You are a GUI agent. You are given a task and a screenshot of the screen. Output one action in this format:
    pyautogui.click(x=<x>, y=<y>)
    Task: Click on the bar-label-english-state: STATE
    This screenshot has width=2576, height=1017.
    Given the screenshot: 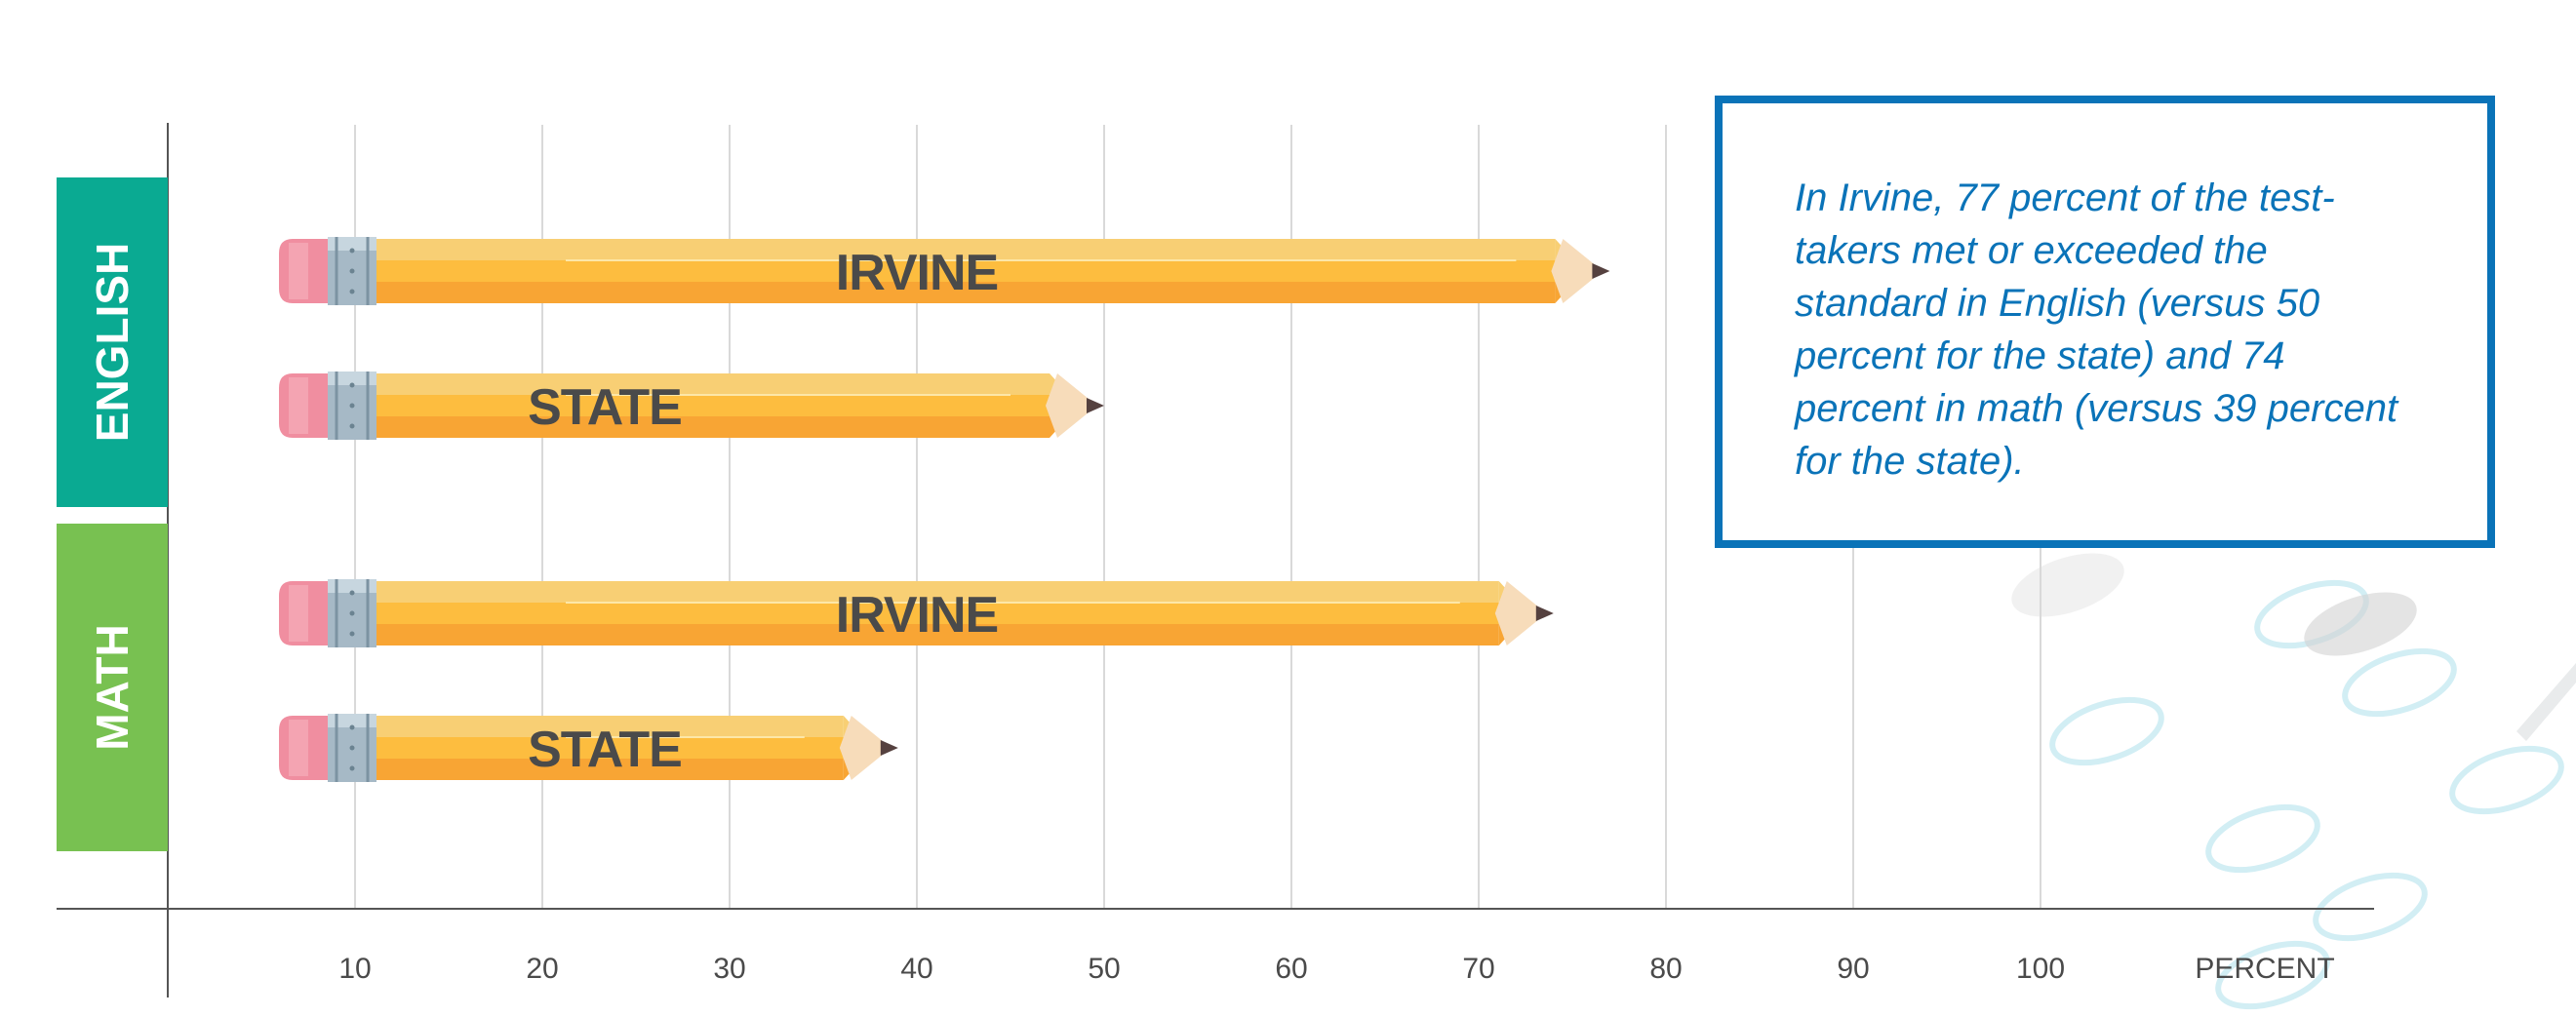 What is the action you would take?
    pyautogui.click(x=605, y=407)
    